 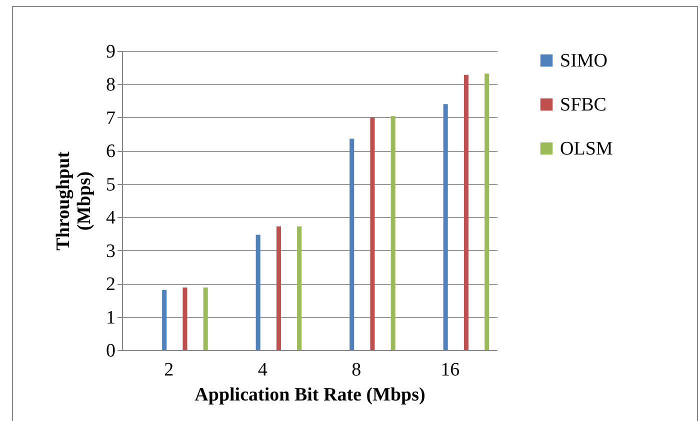 I want to click on x-axis-title: Application Bit Rate (Mbps), so click(x=310, y=395).